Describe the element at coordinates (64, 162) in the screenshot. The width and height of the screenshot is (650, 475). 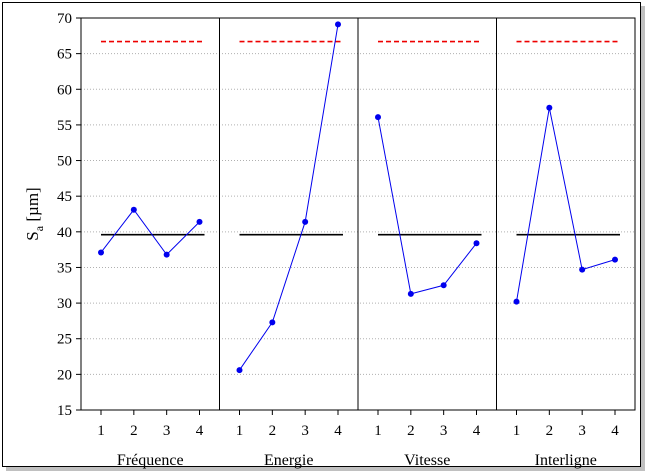
I see `y-tick-label: 50` at that location.